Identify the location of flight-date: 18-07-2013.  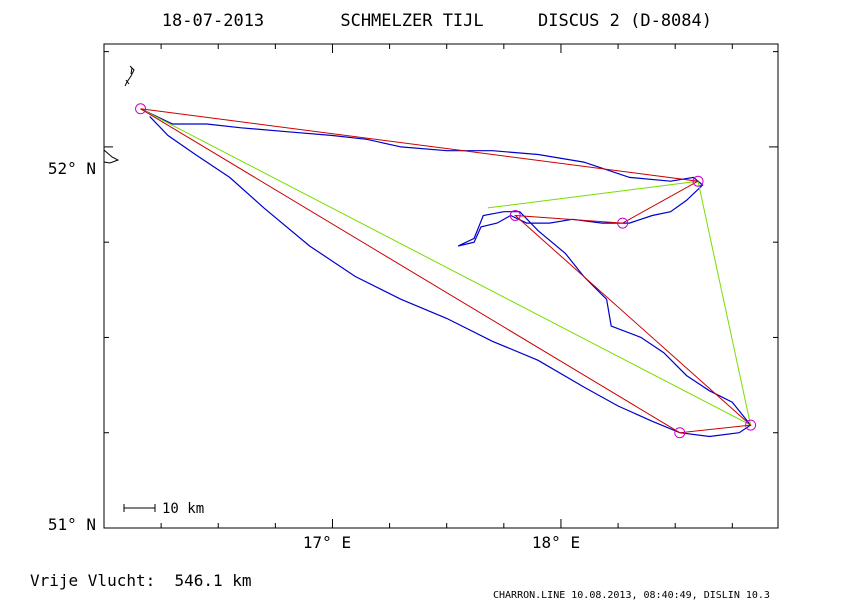
(213, 21).